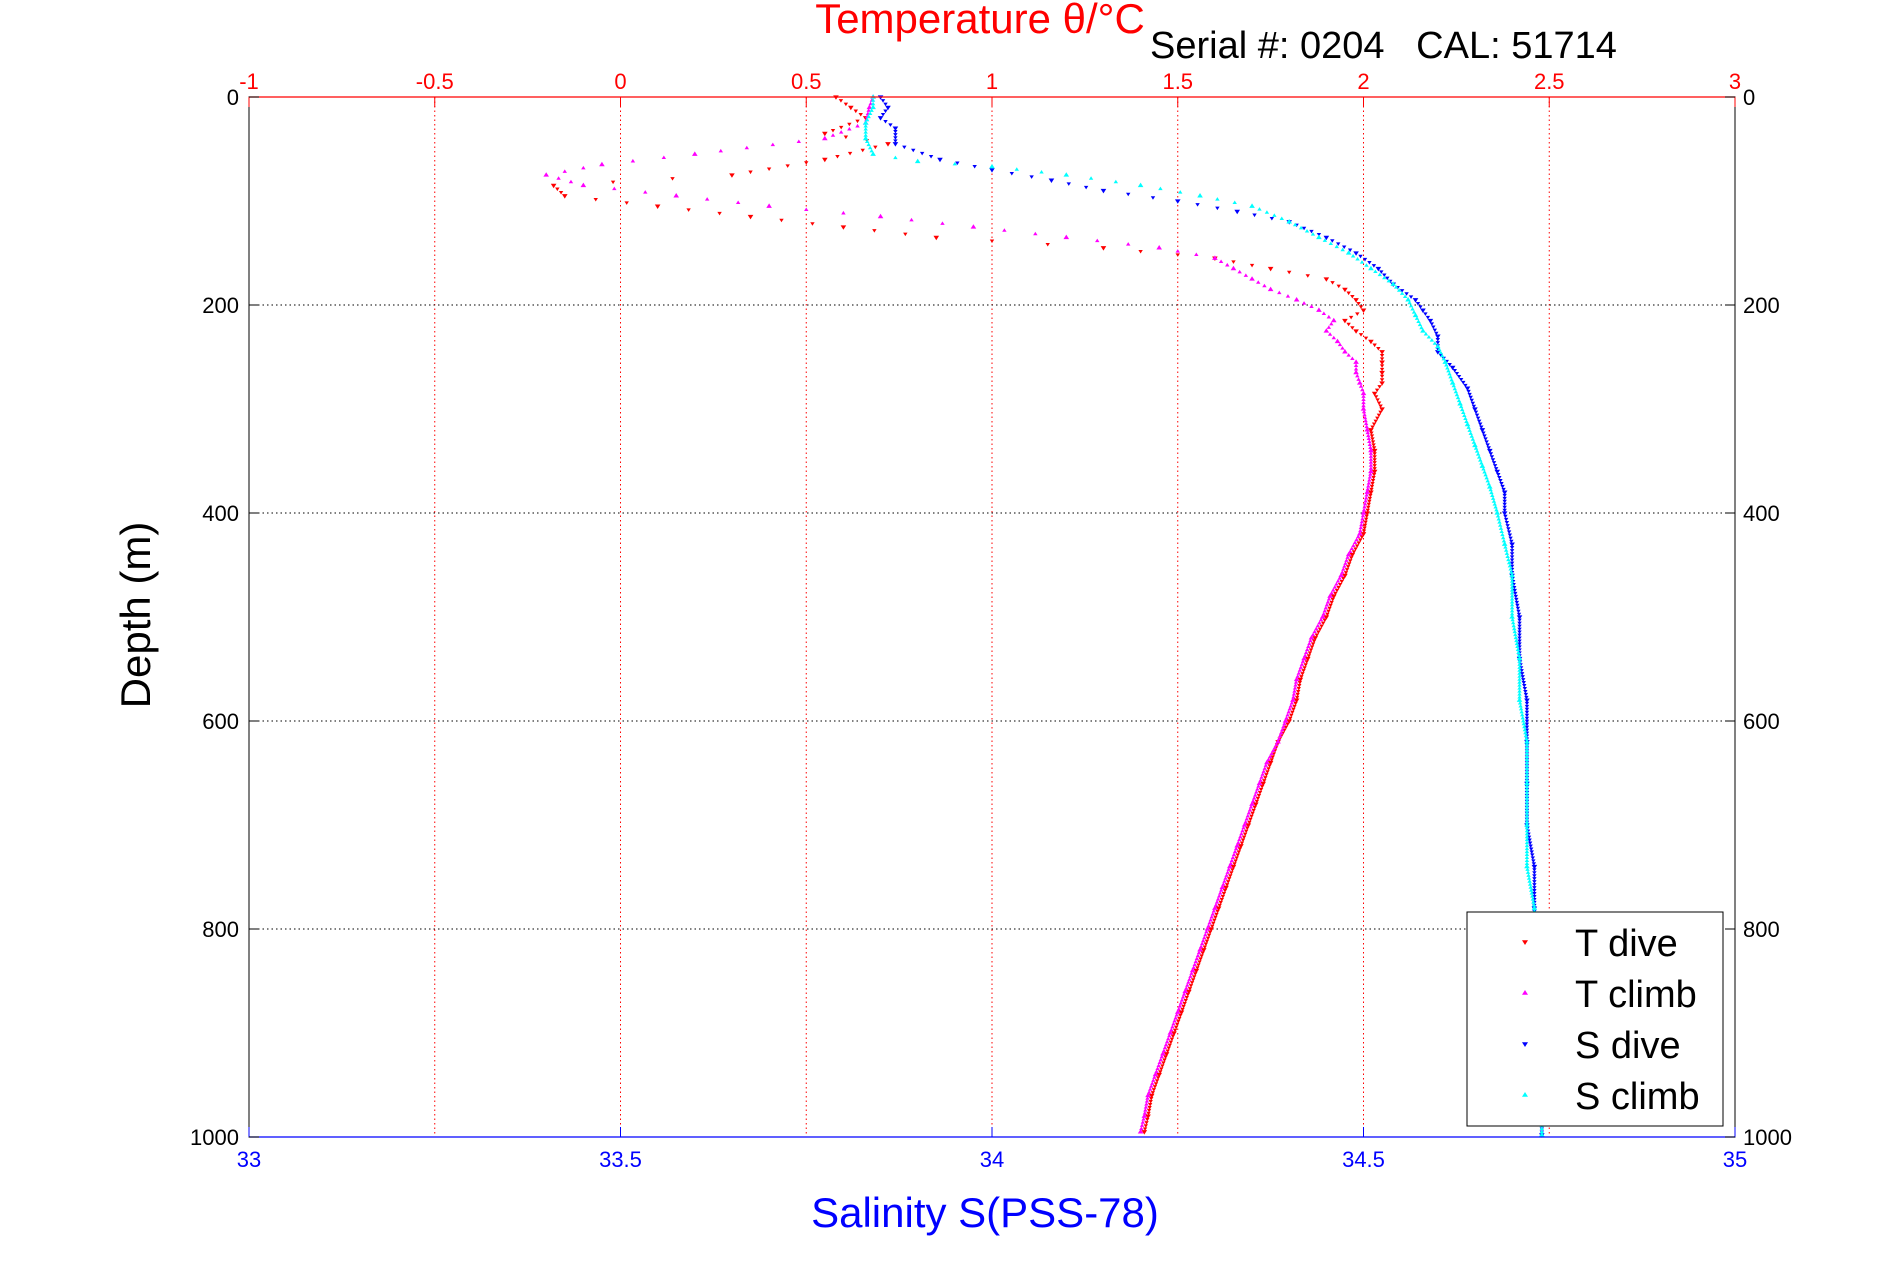  Describe the element at coordinates (1595, 1019) in the screenshot. I see `legend: T dive T climb S dive S climb` at that location.